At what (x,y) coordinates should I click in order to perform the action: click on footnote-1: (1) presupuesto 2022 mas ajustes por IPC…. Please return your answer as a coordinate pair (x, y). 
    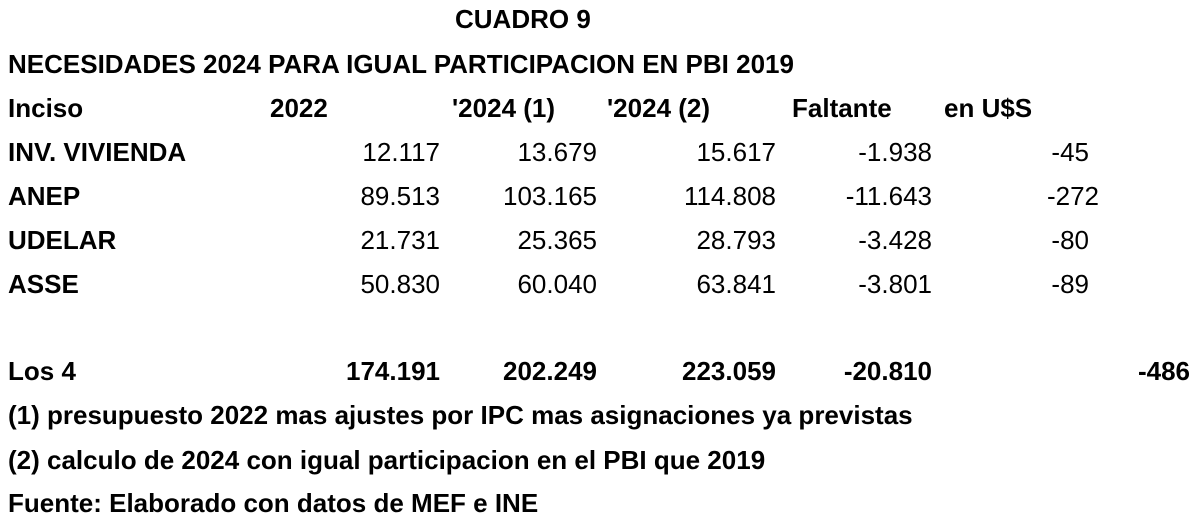
    Looking at the image, I should click on (460, 415).